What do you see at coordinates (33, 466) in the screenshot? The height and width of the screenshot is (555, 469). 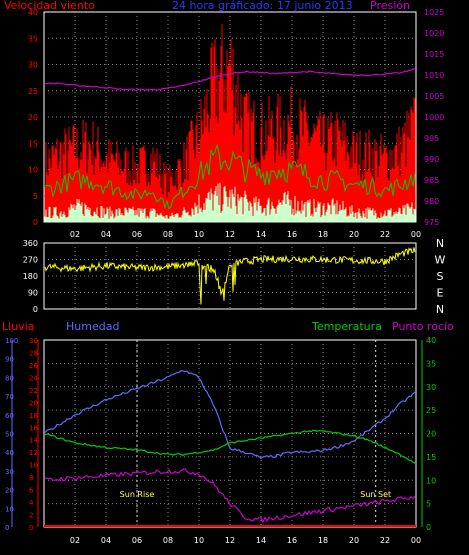 I see `rain-tick-label: 10` at bounding box center [33, 466].